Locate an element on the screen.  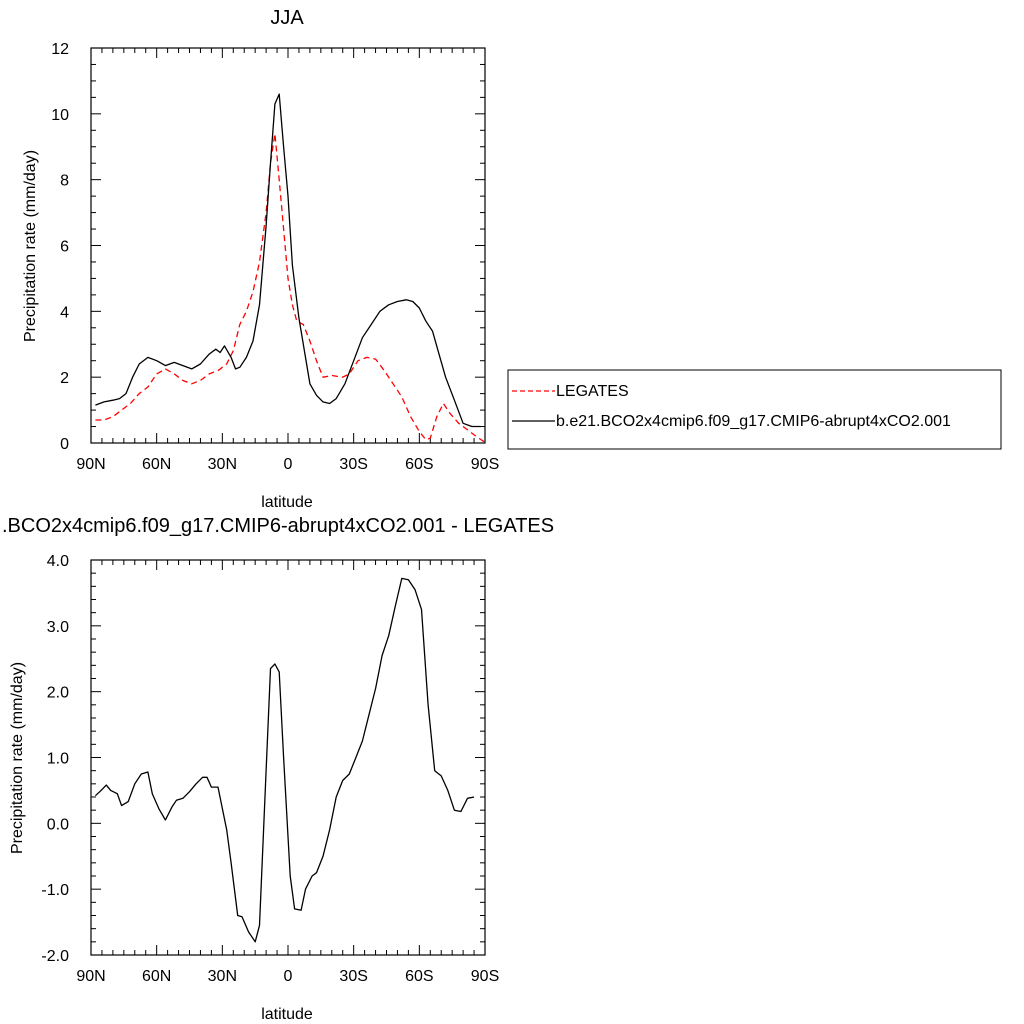
legend-legates-label: LEGATES is located at coordinates (592, 391).